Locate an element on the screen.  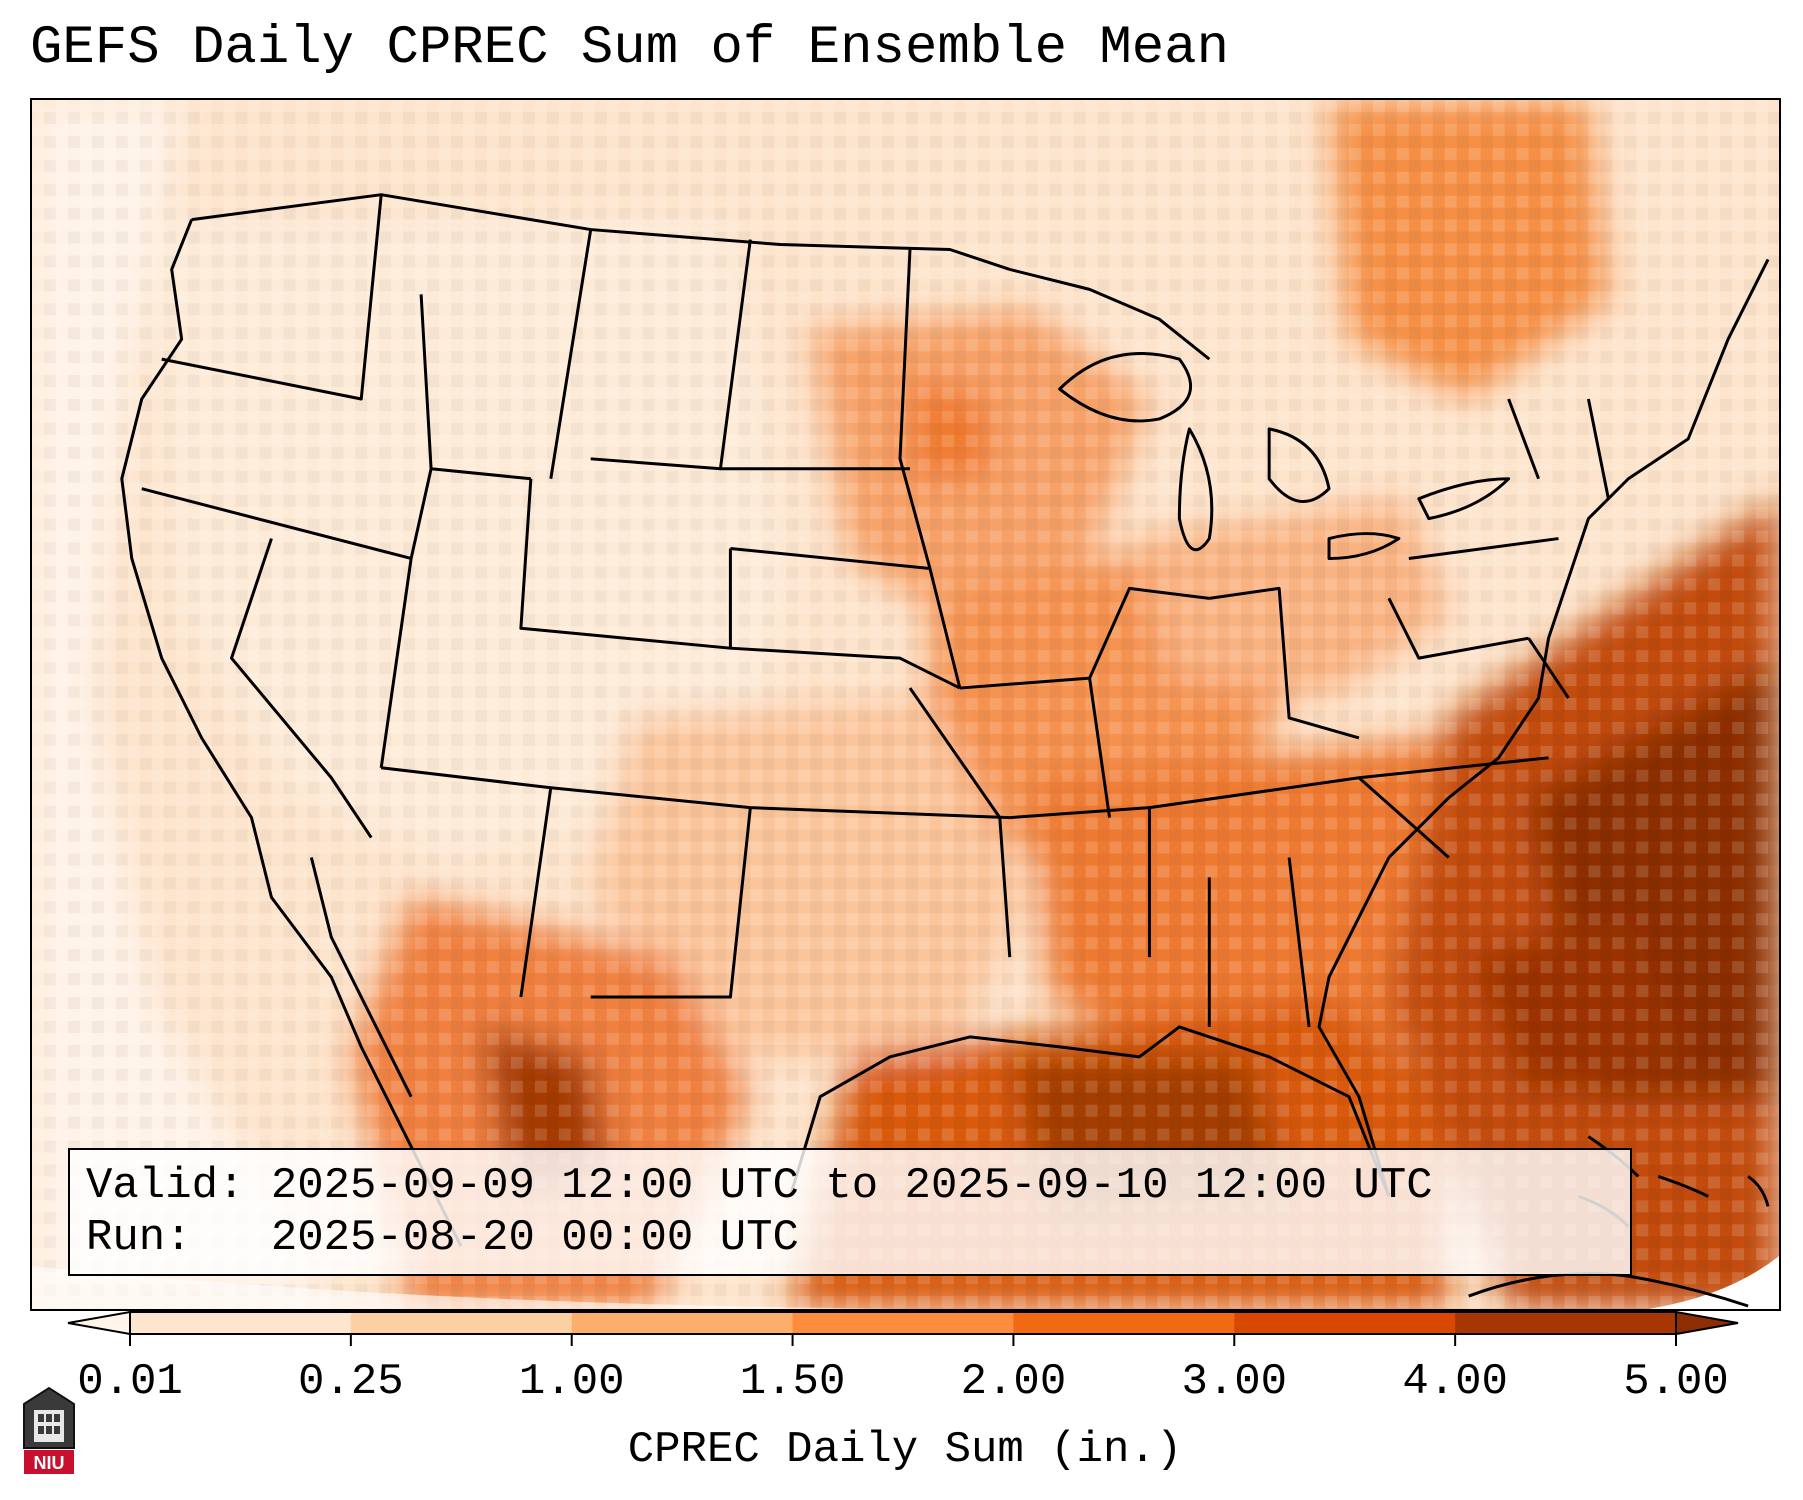
colorbar-extend-high is located at coordinates (1707, 1323).